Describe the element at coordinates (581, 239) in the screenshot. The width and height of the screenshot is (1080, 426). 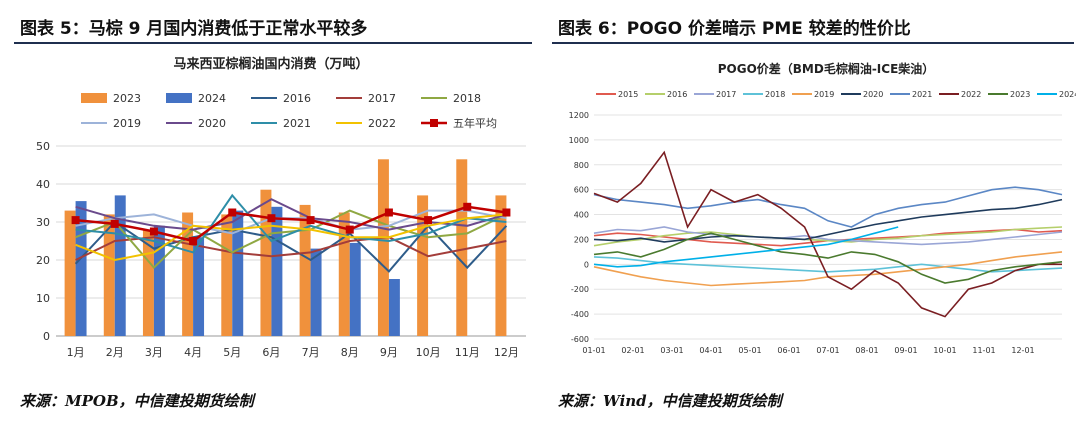
I see `y-tick-label: 200` at that location.